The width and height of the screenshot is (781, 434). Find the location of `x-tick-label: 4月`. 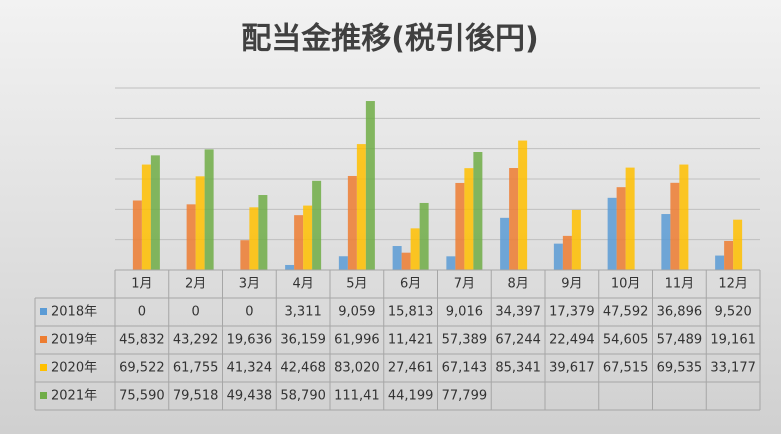

x-tick-label: 4月 is located at coordinates (302, 284).